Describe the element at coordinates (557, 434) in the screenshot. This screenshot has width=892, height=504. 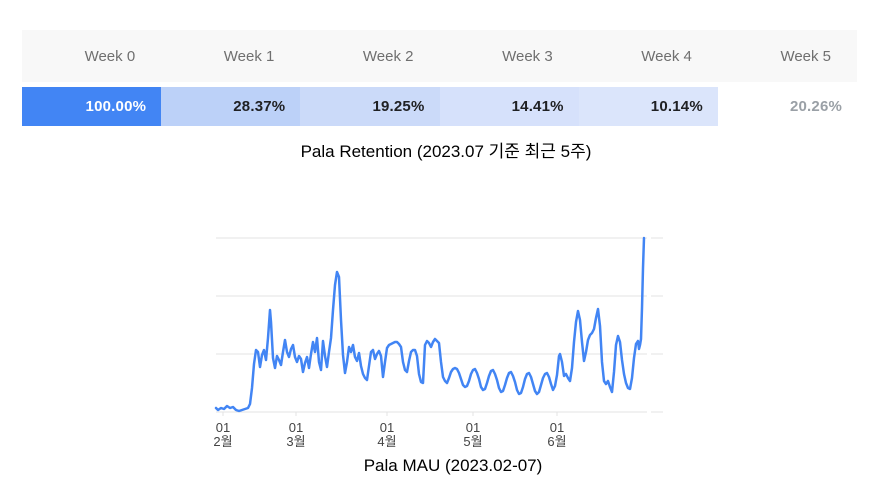
I see `x-axis-label-jun: 01 6월` at that location.